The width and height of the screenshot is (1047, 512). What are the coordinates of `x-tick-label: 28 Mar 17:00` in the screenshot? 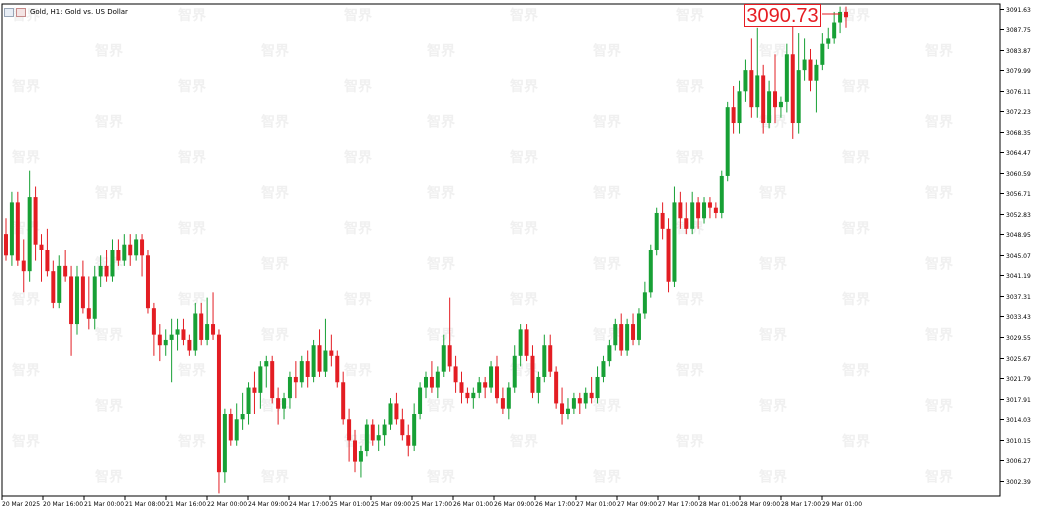 It's located at (801, 504).